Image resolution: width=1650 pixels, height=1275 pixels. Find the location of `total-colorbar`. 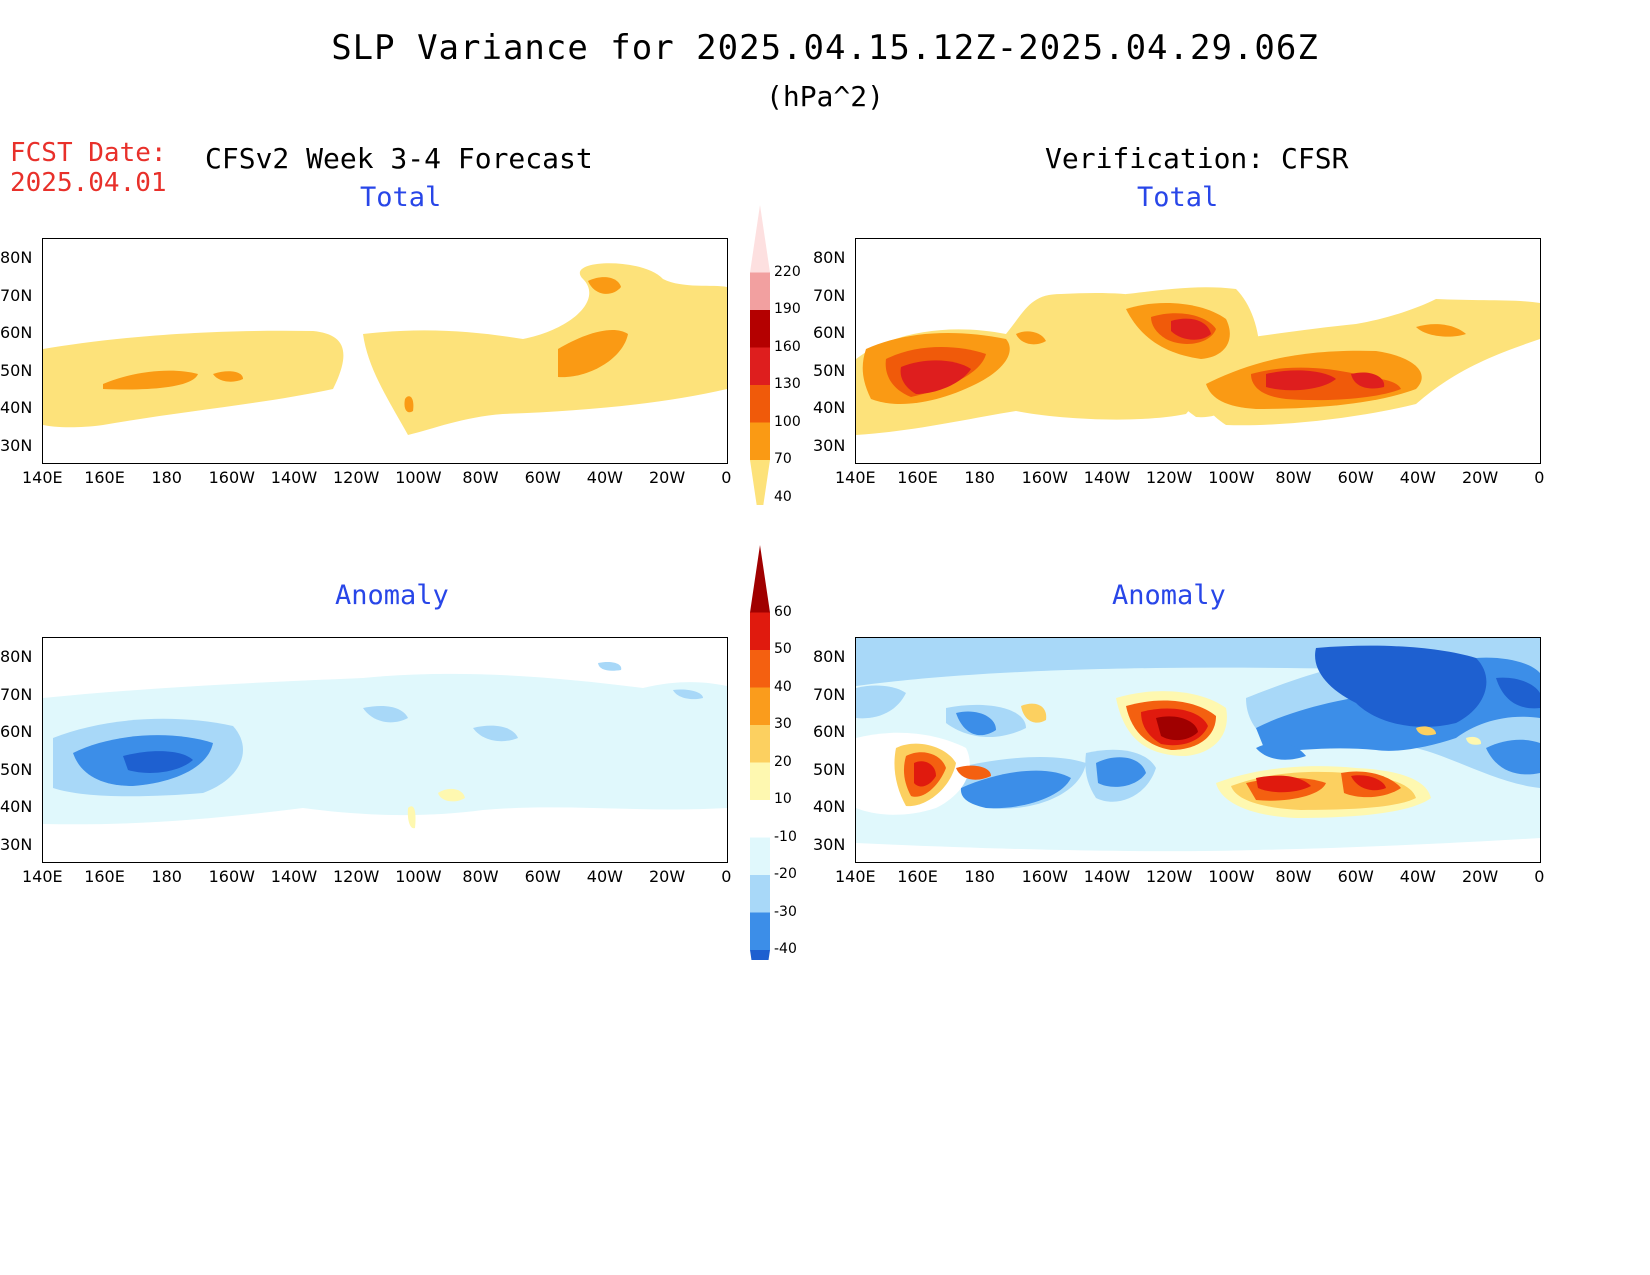

total-colorbar is located at coordinates (760, 355).